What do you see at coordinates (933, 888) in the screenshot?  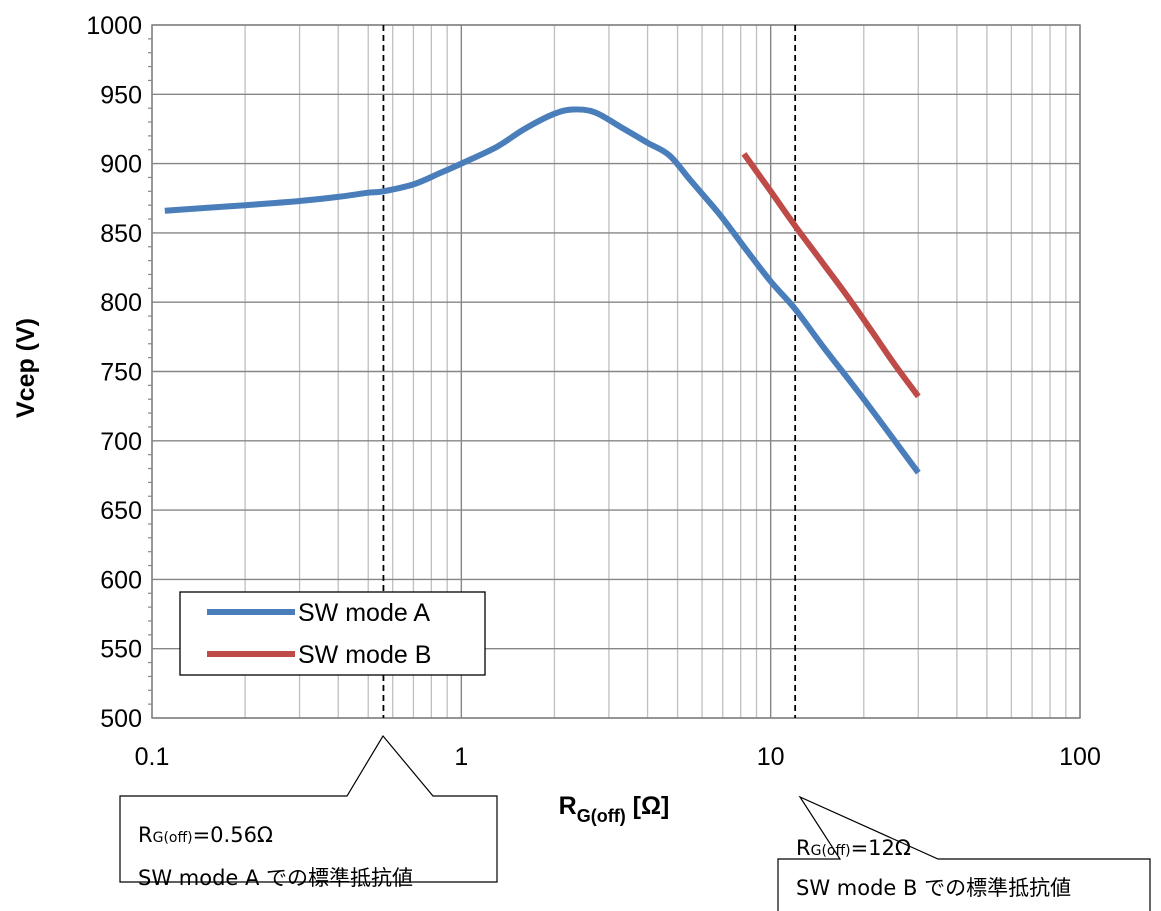 I see `callout-desc-mode-b: SW mode B での標準抵抗値` at bounding box center [933, 888].